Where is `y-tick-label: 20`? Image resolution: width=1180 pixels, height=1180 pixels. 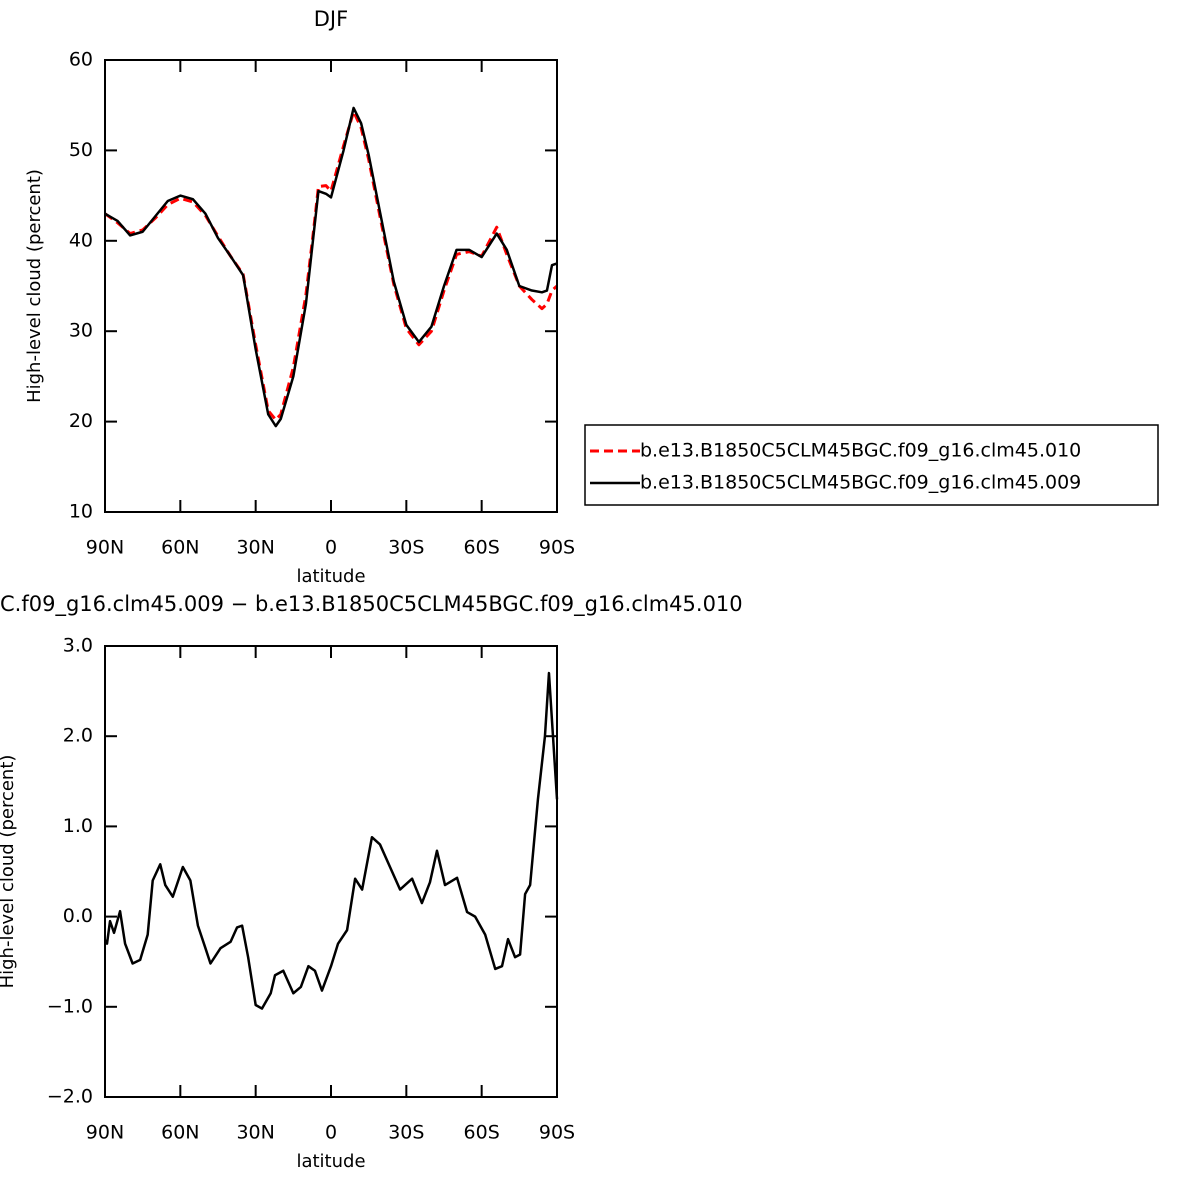 y-tick-label: 20 is located at coordinates (81, 421).